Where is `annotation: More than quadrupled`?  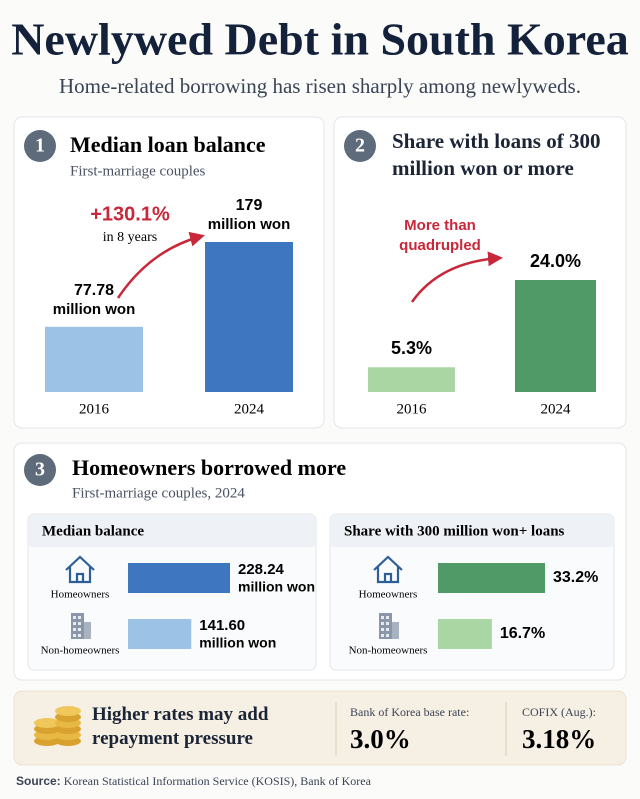 annotation: More than quadrupled is located at coordinates (440, 235).